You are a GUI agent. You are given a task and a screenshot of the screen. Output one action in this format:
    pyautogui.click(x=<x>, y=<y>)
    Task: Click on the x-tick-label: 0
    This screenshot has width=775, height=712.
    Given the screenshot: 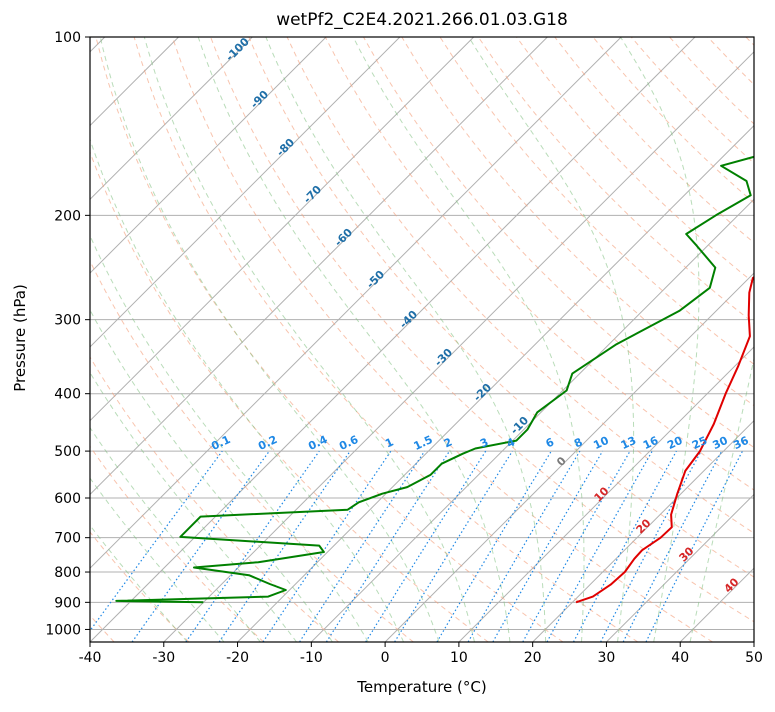 What is the action you would take?
    pyautogui.click(x=385, y=658)
    